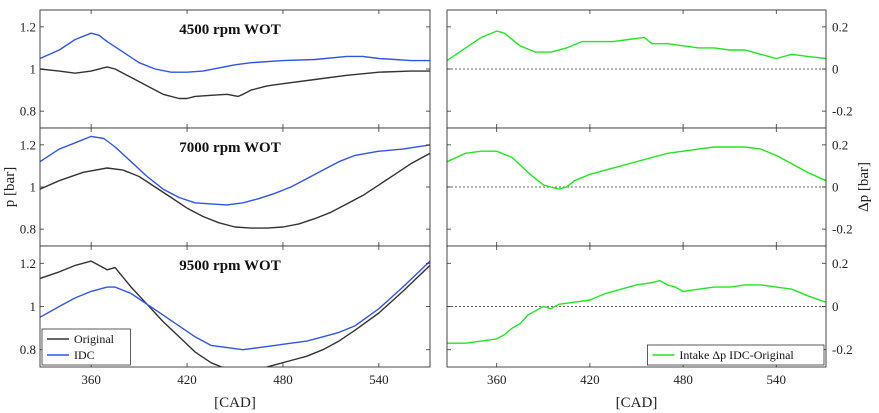 This screenshot has width=879, height=413. Describe the element at coordinates (229, 148) in the screenshot. I see `panel-title: 7000 rpm WOT` at that location.